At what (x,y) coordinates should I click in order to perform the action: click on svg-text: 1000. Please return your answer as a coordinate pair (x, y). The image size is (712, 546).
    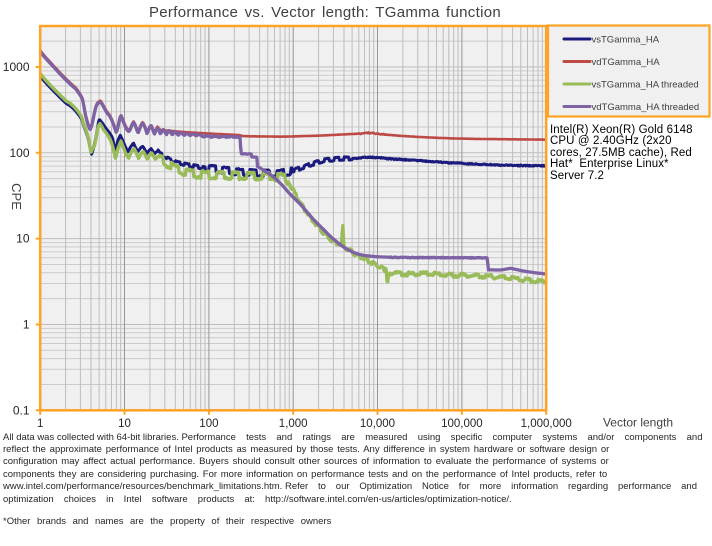
    Looking at the image, I should click on (16, 67).